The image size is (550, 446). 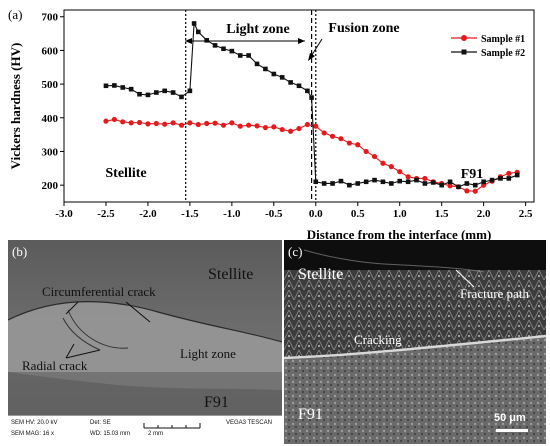 I want to click on x-tick-label: 0.0, so click(x=316, y=214).